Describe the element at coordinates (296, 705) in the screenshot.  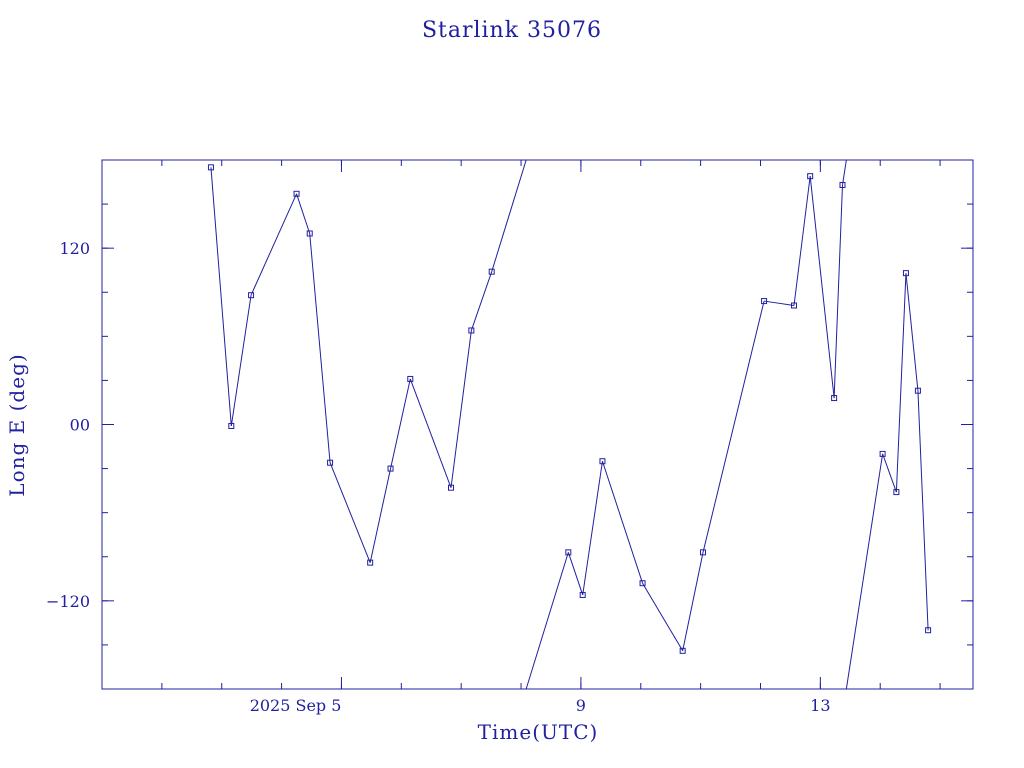
I see `x-tick-label: 2025 Sep 5` at that location.